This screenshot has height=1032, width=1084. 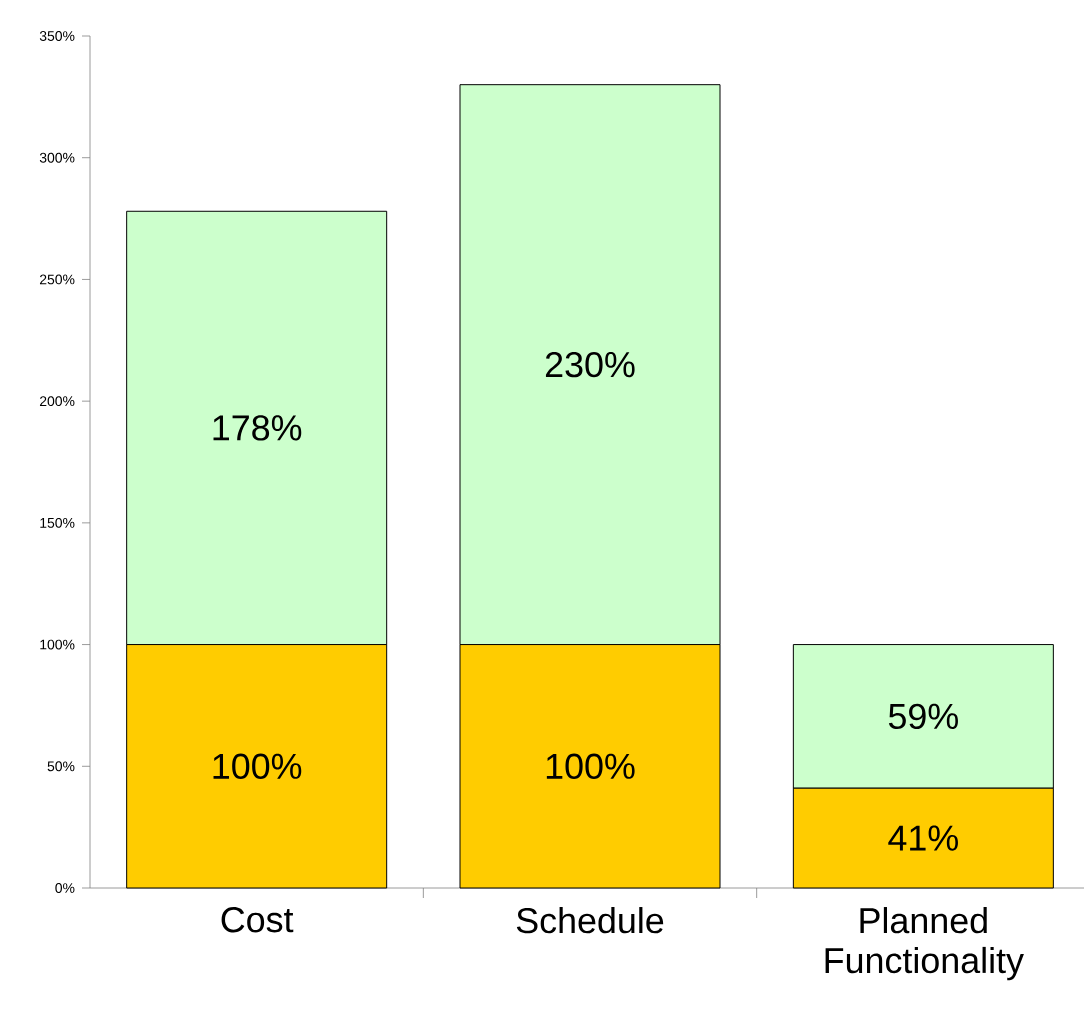 I want to click on data-label: 41%, so click(x=923, y=838).